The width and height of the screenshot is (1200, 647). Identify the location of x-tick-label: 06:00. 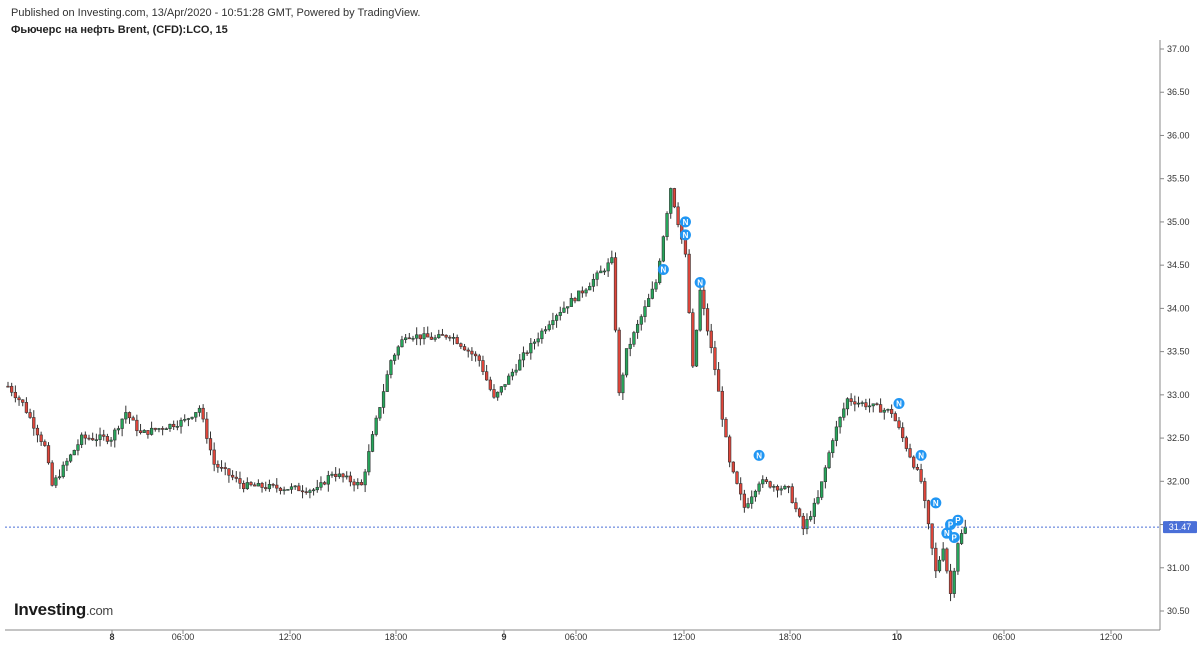
(1004, 637).